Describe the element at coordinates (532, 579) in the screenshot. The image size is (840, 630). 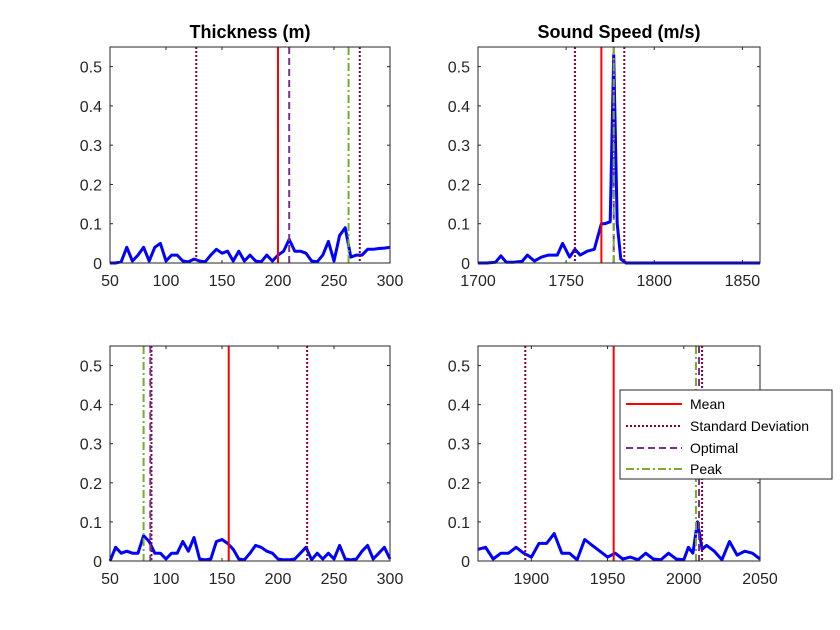
I see `x-tick-label: 1900` at that location.